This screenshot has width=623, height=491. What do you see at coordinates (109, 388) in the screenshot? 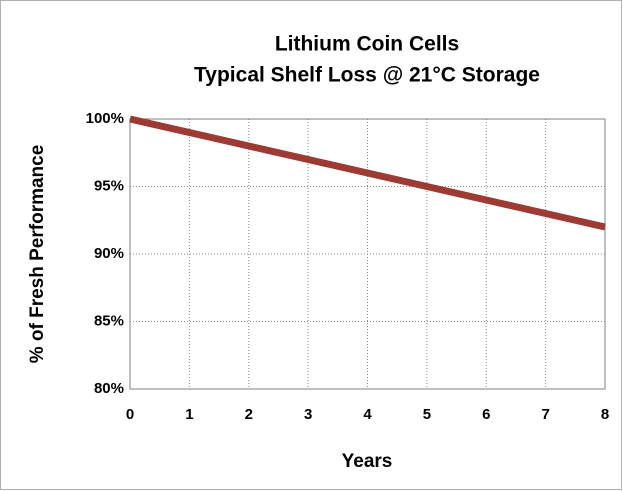
I see `y-tick-label: 80%` at bounding box center [109, 388].